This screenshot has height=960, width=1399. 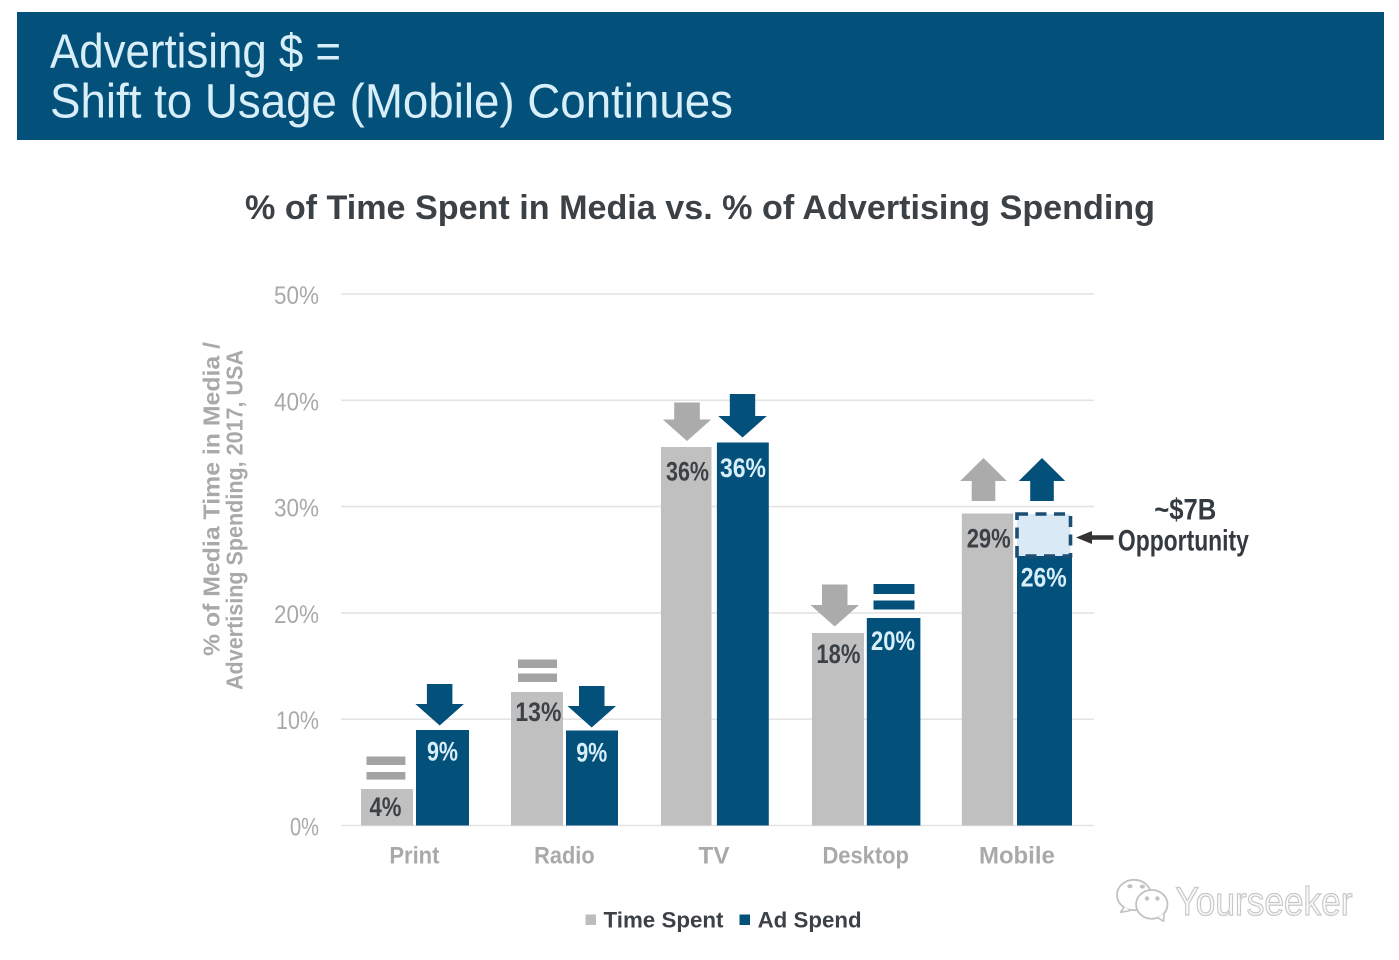 What do you see at coordinates (296, 402) in the screenshot?
I see `svg-text: 40%` at bounding box center [296, 402].